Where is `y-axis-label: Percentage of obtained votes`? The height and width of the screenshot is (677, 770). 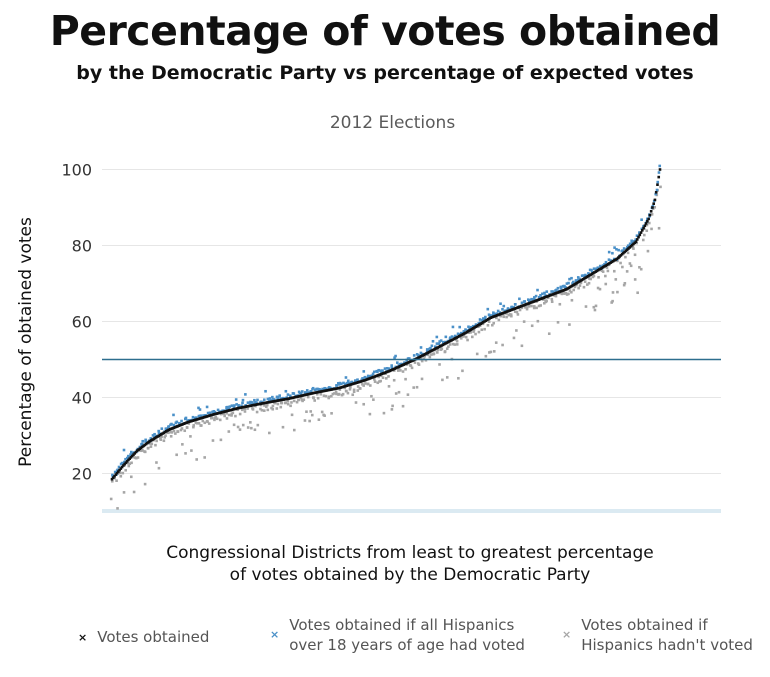 y-axis-label: Percentage of obtained votes is located at coordinates (26, 342).